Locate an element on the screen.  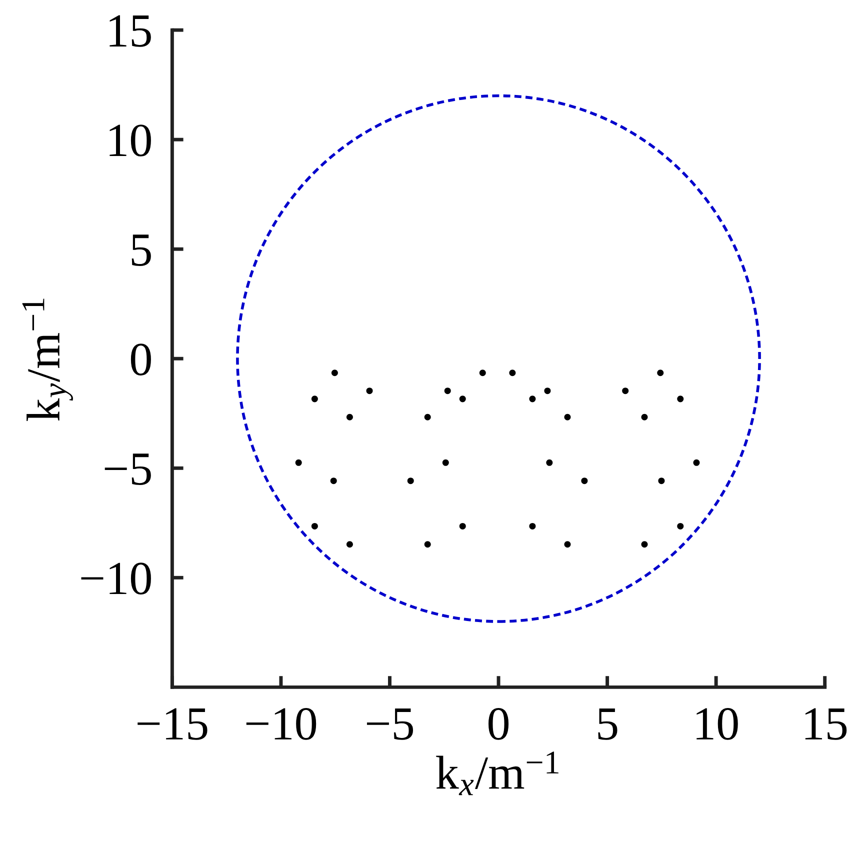
y-tick-label: 15 is located at coordinates (130, 31).